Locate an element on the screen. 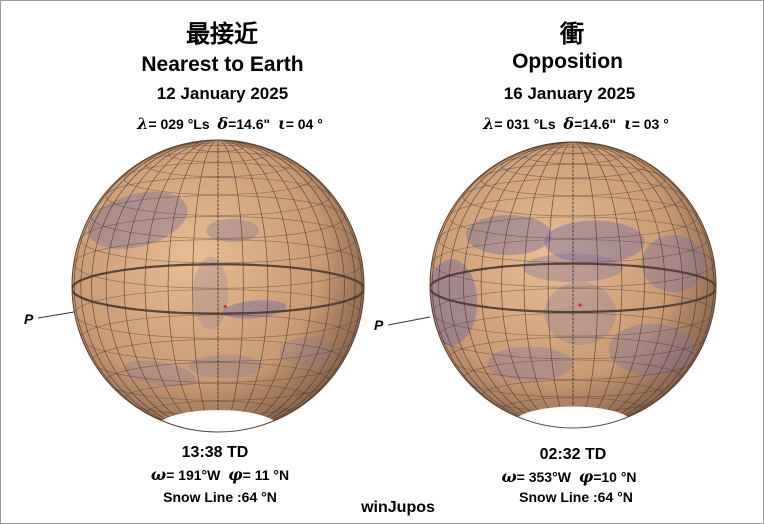  right-pole-pointer is located at coordinates (409, 321).